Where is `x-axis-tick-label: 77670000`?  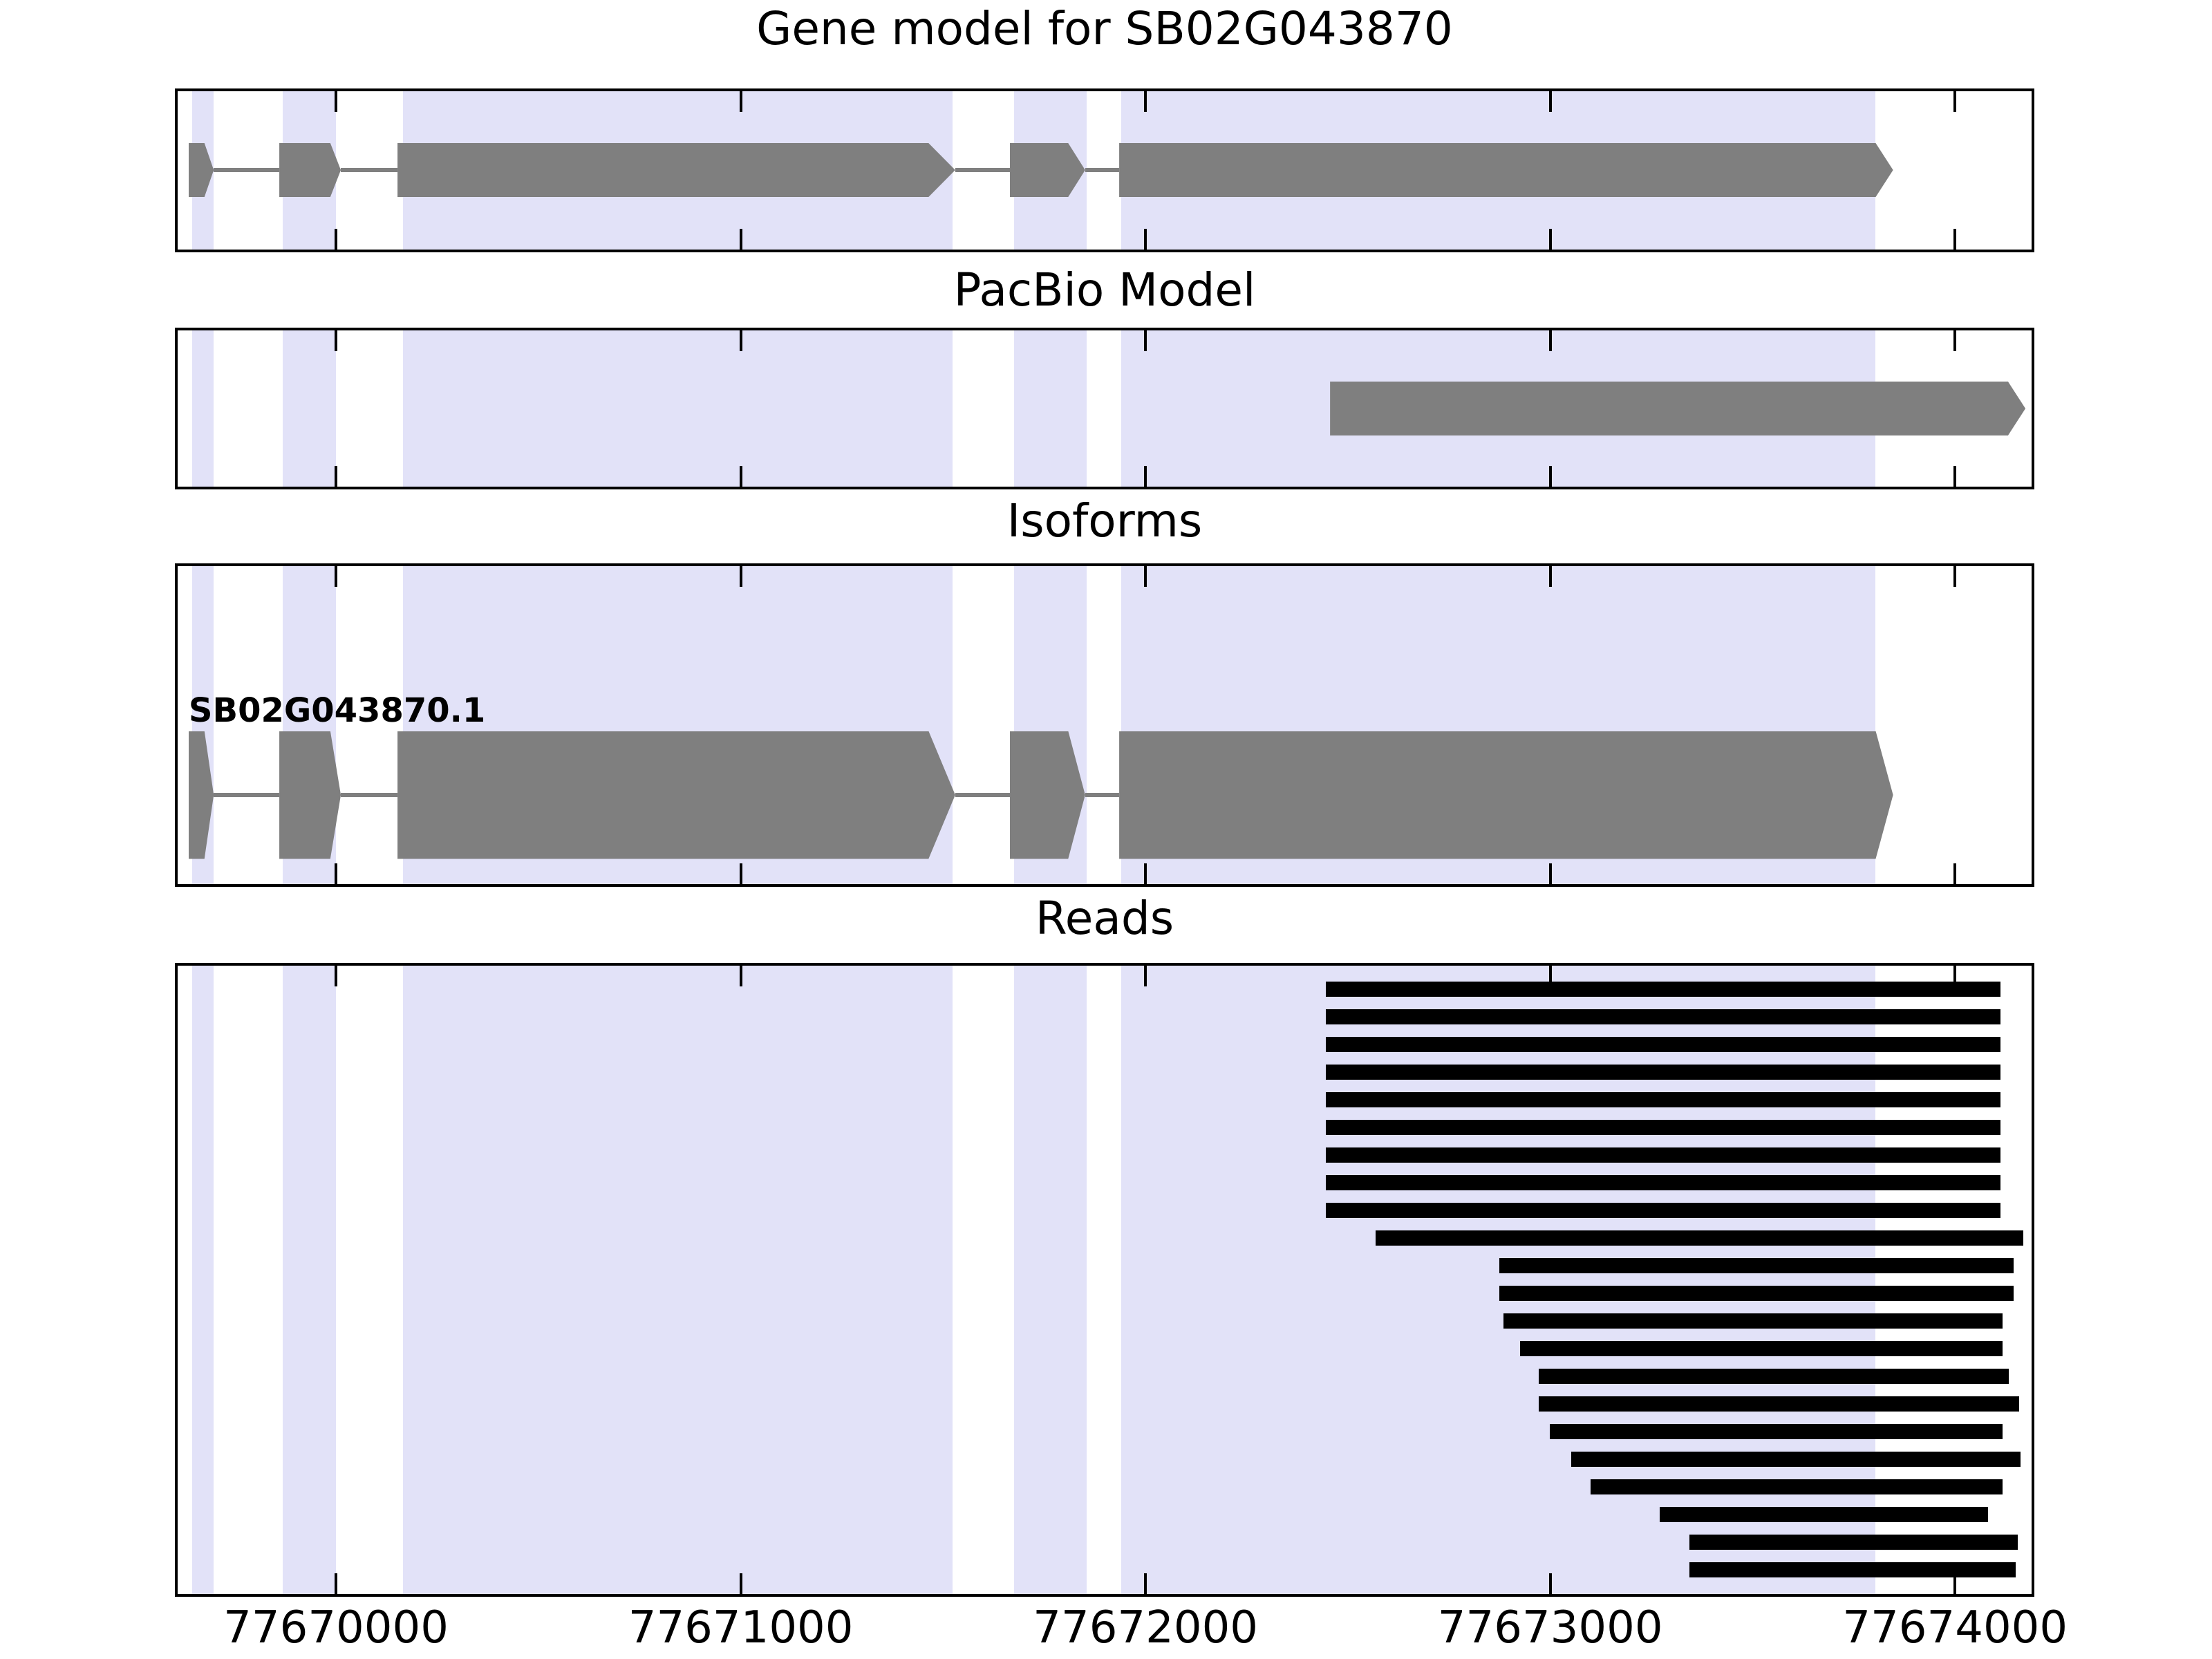 x-axis-tick-label: 77670000 is located at coordinates (336, 1628).